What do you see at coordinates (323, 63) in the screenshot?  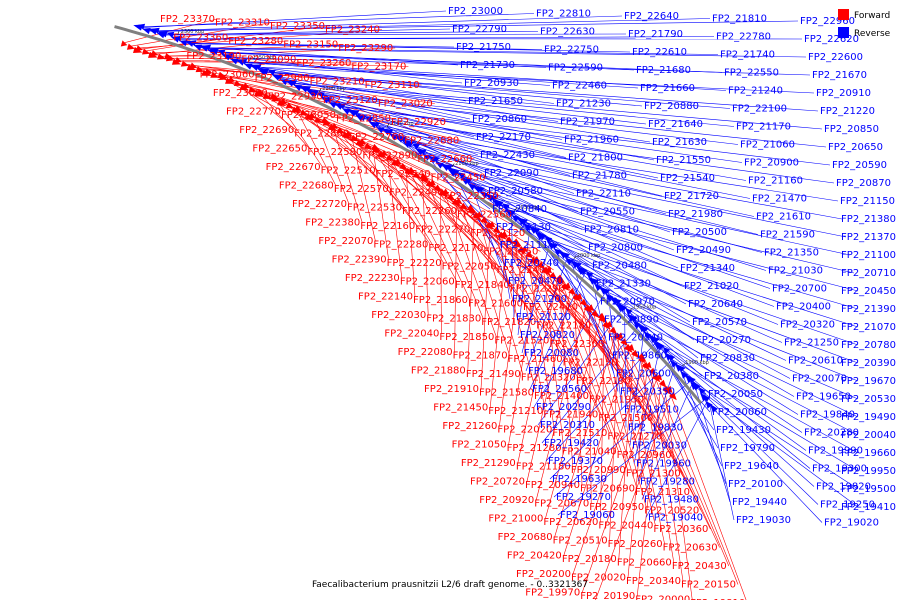 I see `gene-label: FP2_23260` at bounding box center [323, 63].